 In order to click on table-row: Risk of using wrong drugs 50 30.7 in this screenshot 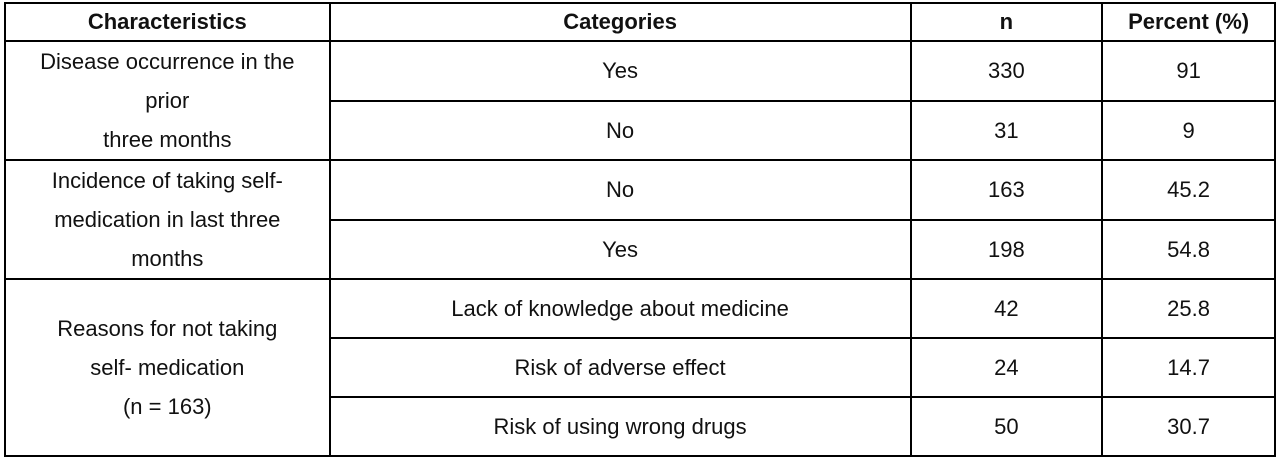, I will do `click(640, 426)`.